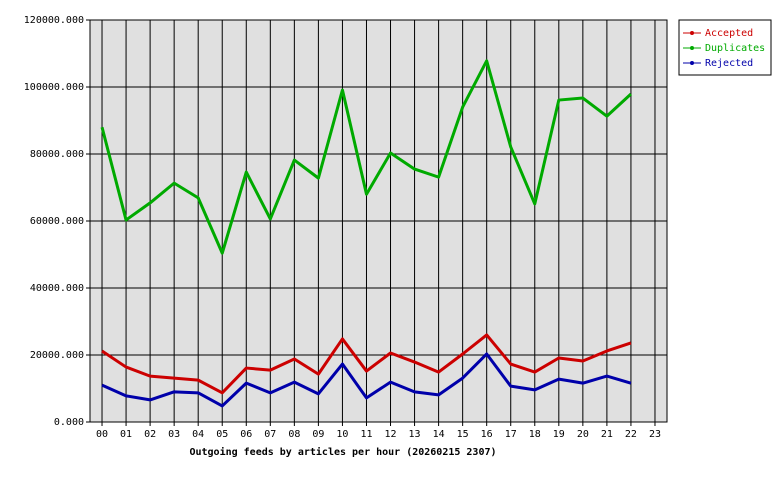 The width and height of the screenshot is (780, 480). What do you see at coordinates (583, 434) in the screenshot?
I see `x-tick-label: 20` at bounding box center [583, 434].